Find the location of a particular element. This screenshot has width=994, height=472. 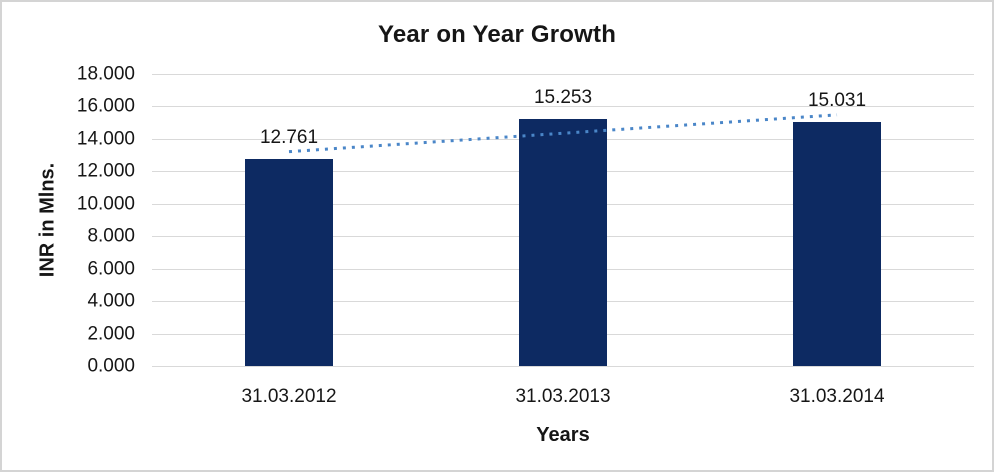

x-axis-title: Years is located at coordinates (563, 435).